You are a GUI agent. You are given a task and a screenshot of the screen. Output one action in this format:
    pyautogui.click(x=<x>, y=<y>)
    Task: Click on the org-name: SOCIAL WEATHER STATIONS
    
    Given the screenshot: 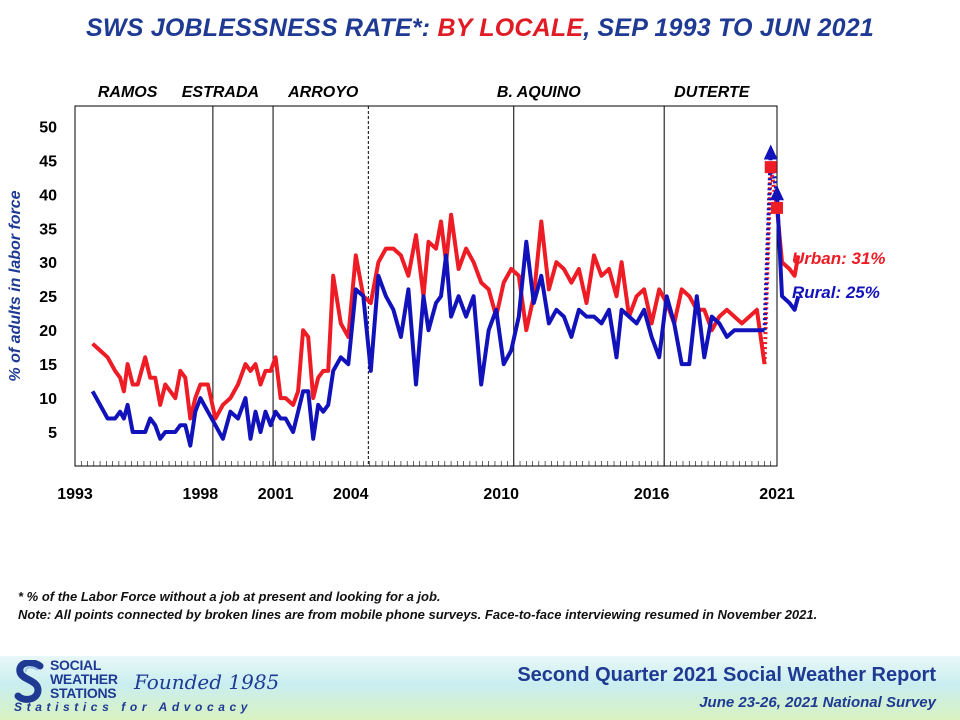 What is the action you would take?
    pyautogui.click(x=84, y=679)
    